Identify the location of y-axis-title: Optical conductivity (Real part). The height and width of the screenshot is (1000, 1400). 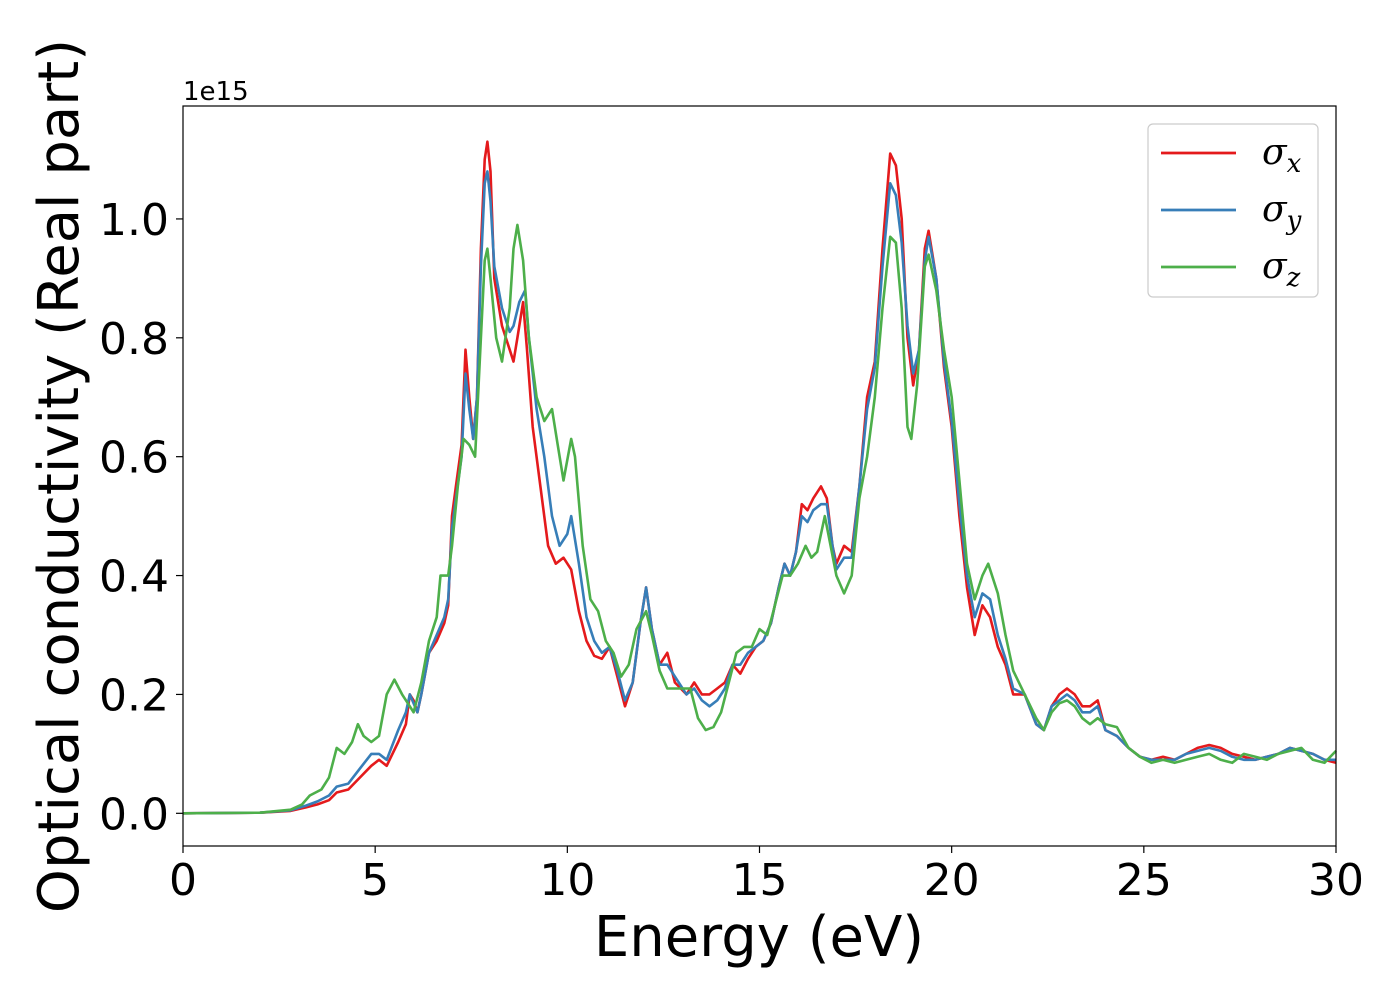
(59, 476).